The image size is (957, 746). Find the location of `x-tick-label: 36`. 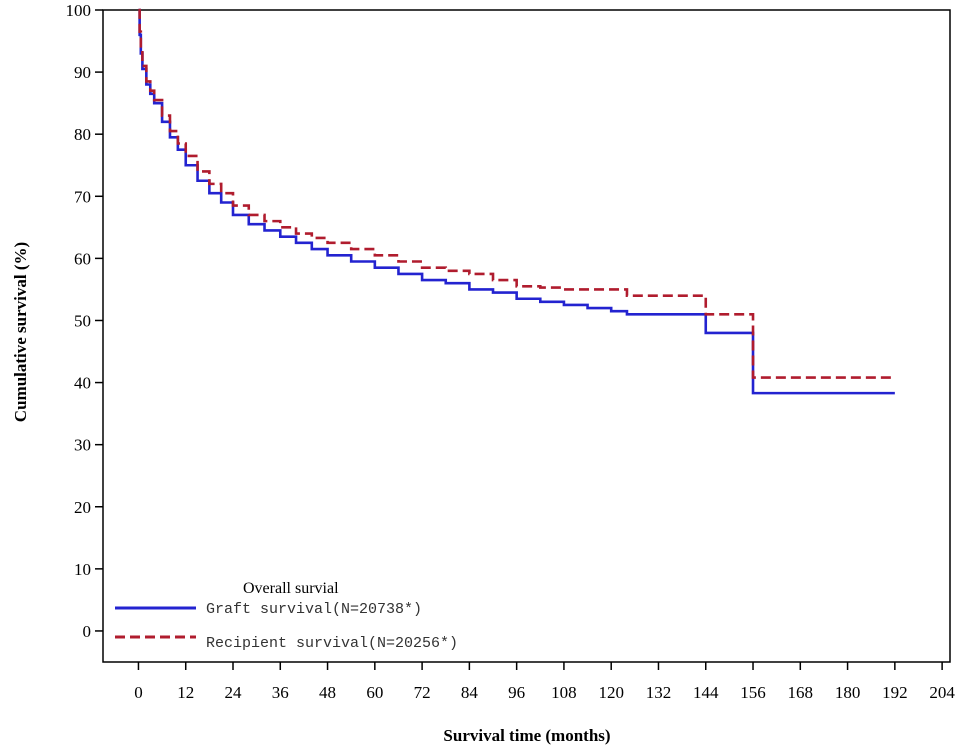

x-tick-label: 36 is located at coordinates (280, 692).